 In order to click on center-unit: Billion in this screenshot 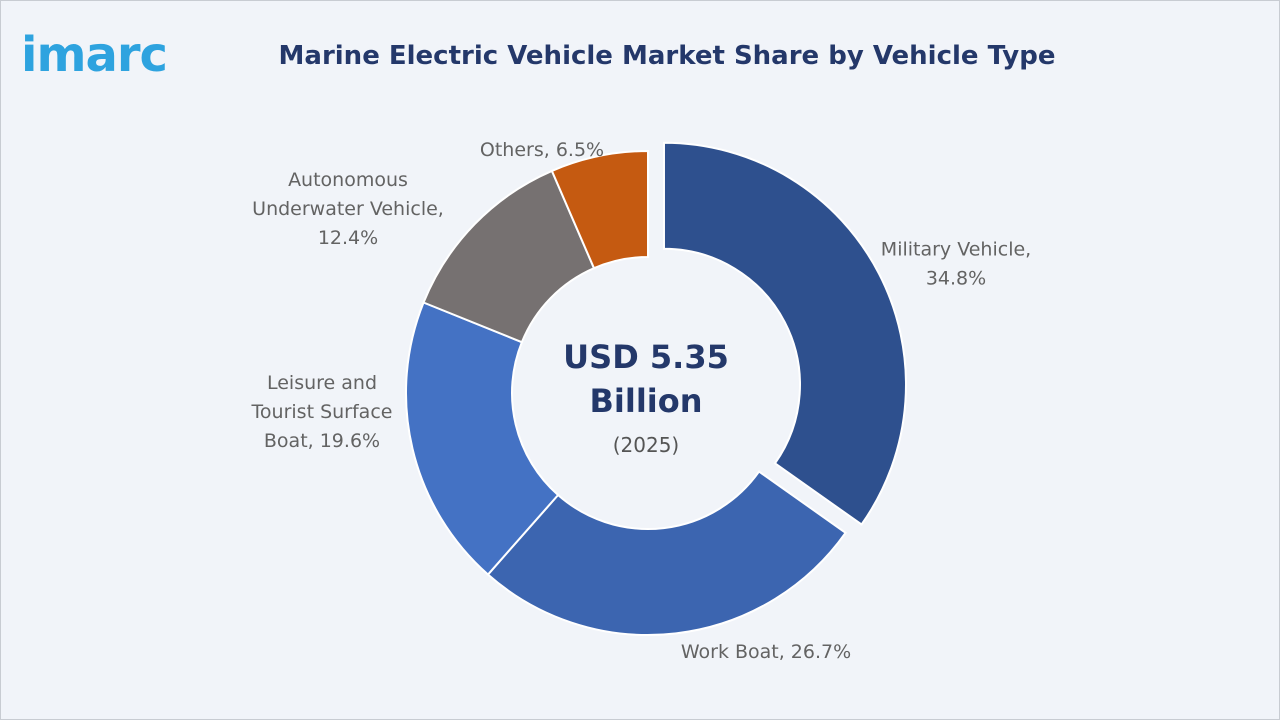, I will do `click(645, 401)`.